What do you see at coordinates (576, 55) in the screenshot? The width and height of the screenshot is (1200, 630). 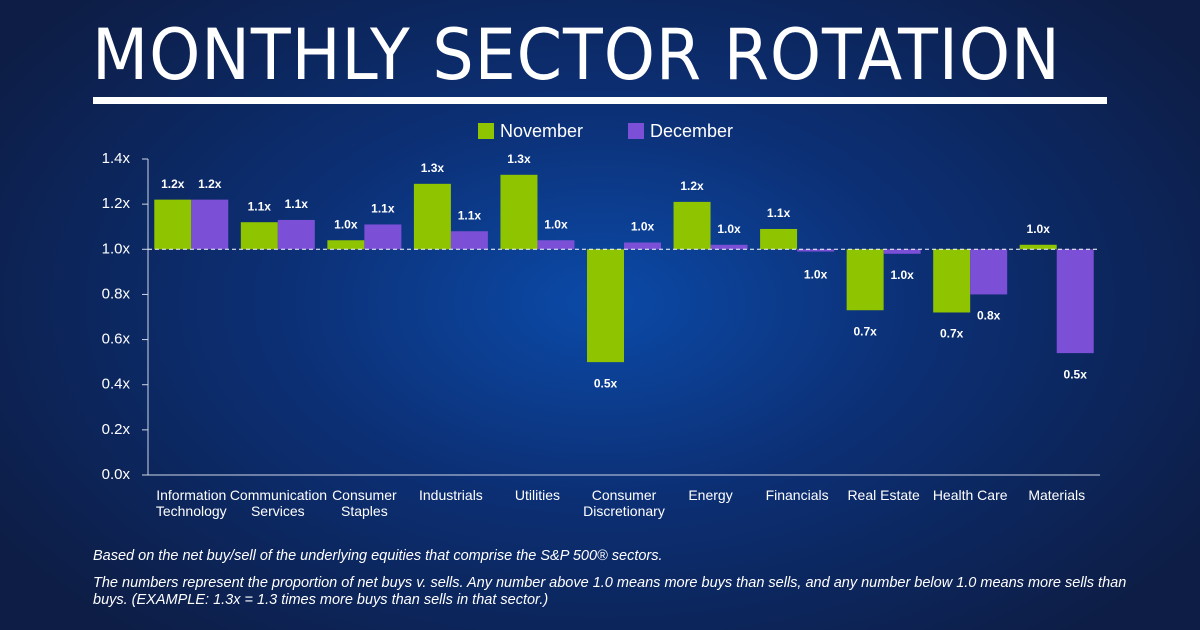 I see `chart-title: MONTHLY SECTOR ROTATION` at bounding box center [576, 55].